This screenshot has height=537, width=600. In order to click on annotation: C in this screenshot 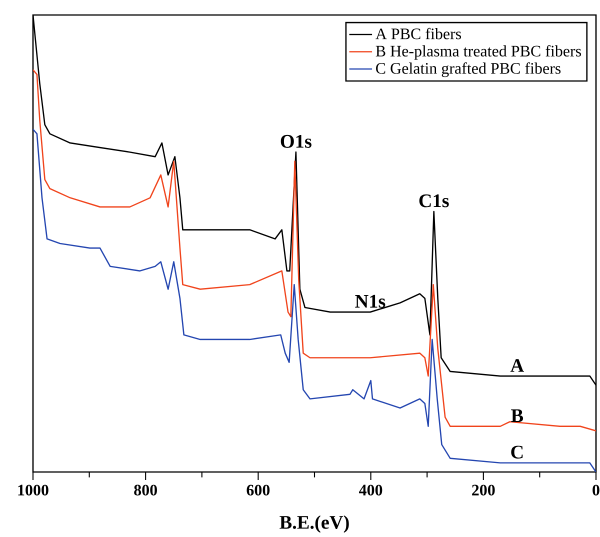, I will do `click(517, 452)`.